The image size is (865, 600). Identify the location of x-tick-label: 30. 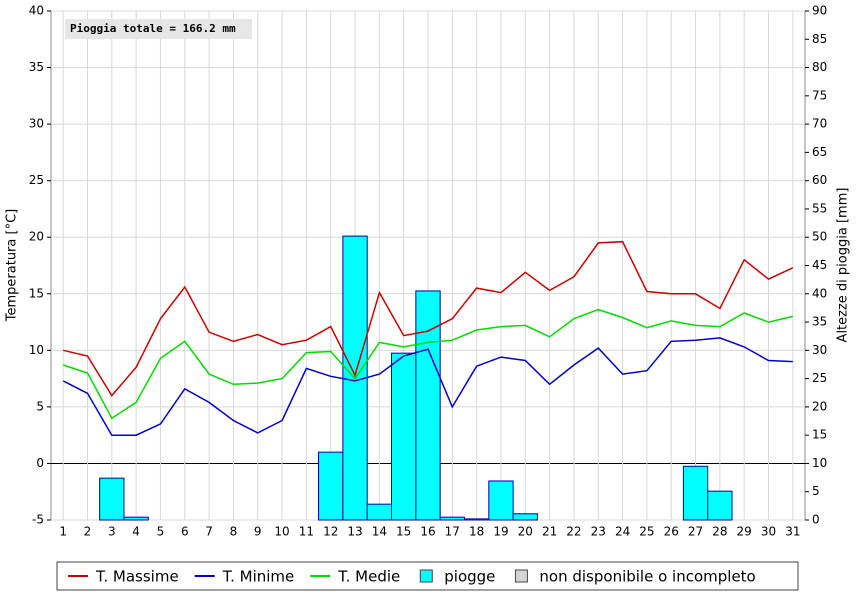
(768, 532).